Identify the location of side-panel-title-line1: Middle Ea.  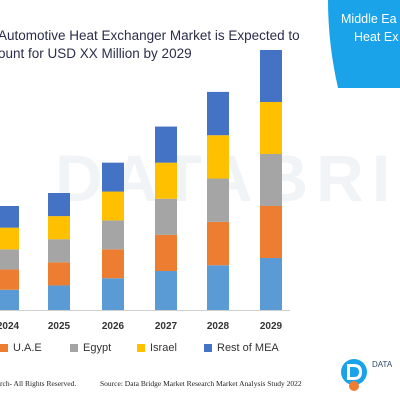
(369, 19).